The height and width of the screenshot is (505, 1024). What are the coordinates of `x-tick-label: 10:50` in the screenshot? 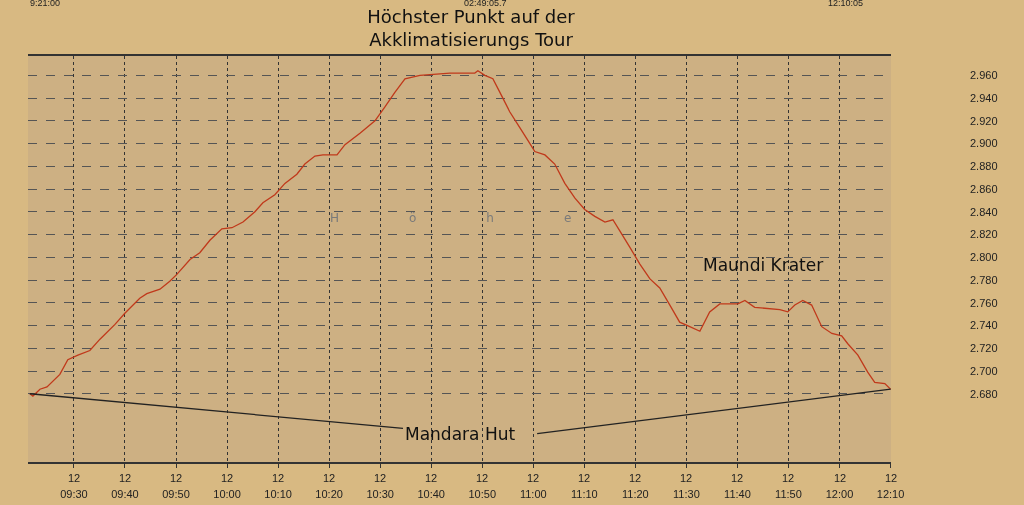 It's located at (482, 494).